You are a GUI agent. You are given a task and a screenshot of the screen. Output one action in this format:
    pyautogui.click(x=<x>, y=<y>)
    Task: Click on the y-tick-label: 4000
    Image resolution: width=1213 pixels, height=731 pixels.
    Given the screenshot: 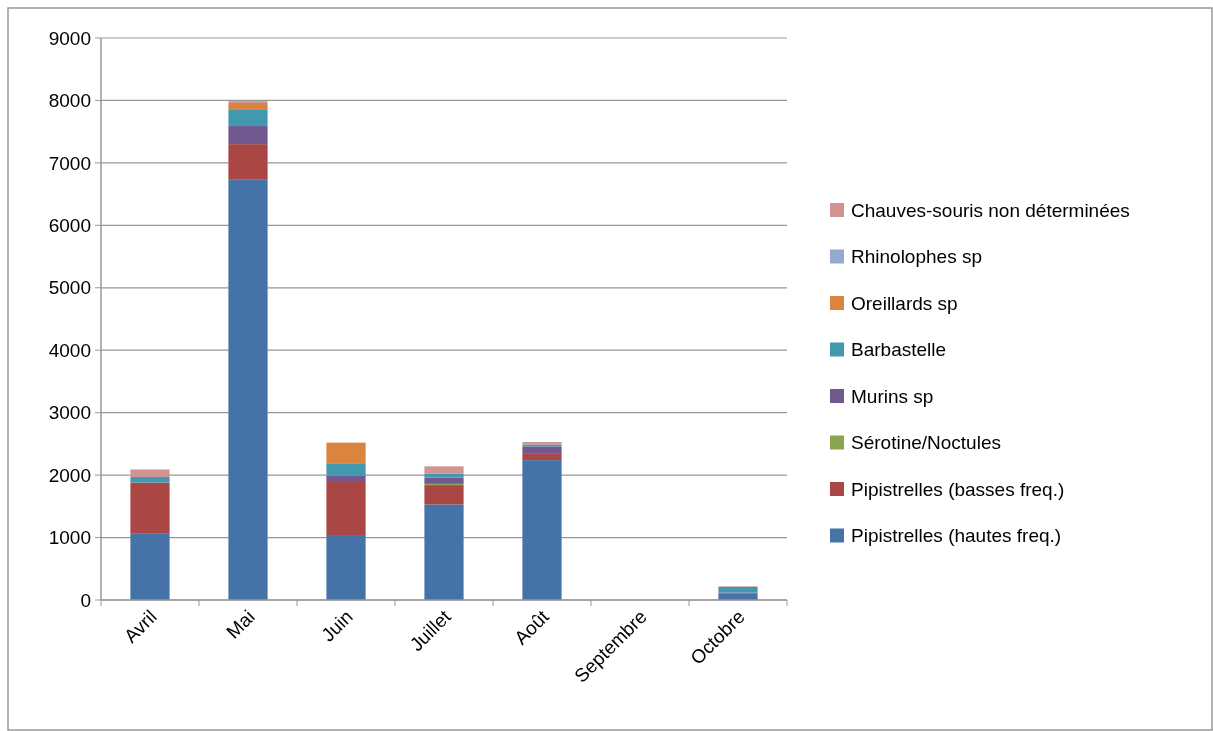 What is the action you would take?
    pyautogui.click(x=69, y=350)
    